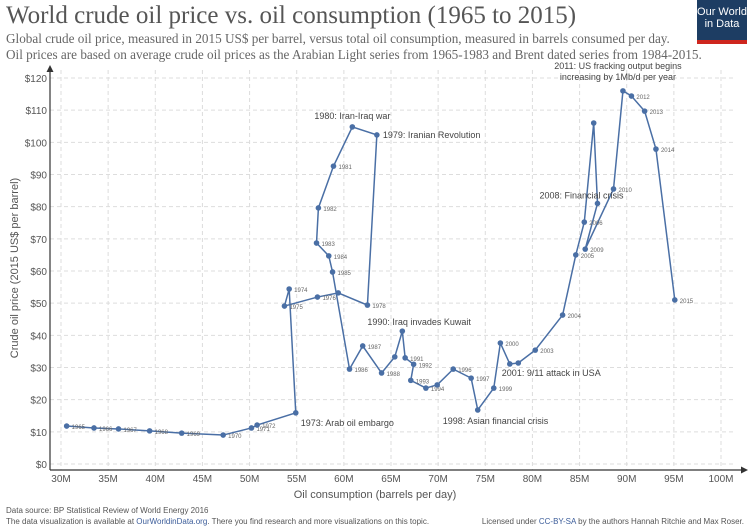  Describe the element at coordinates (295, 413) in the screenshot. I see `data-point-1973` at that location.